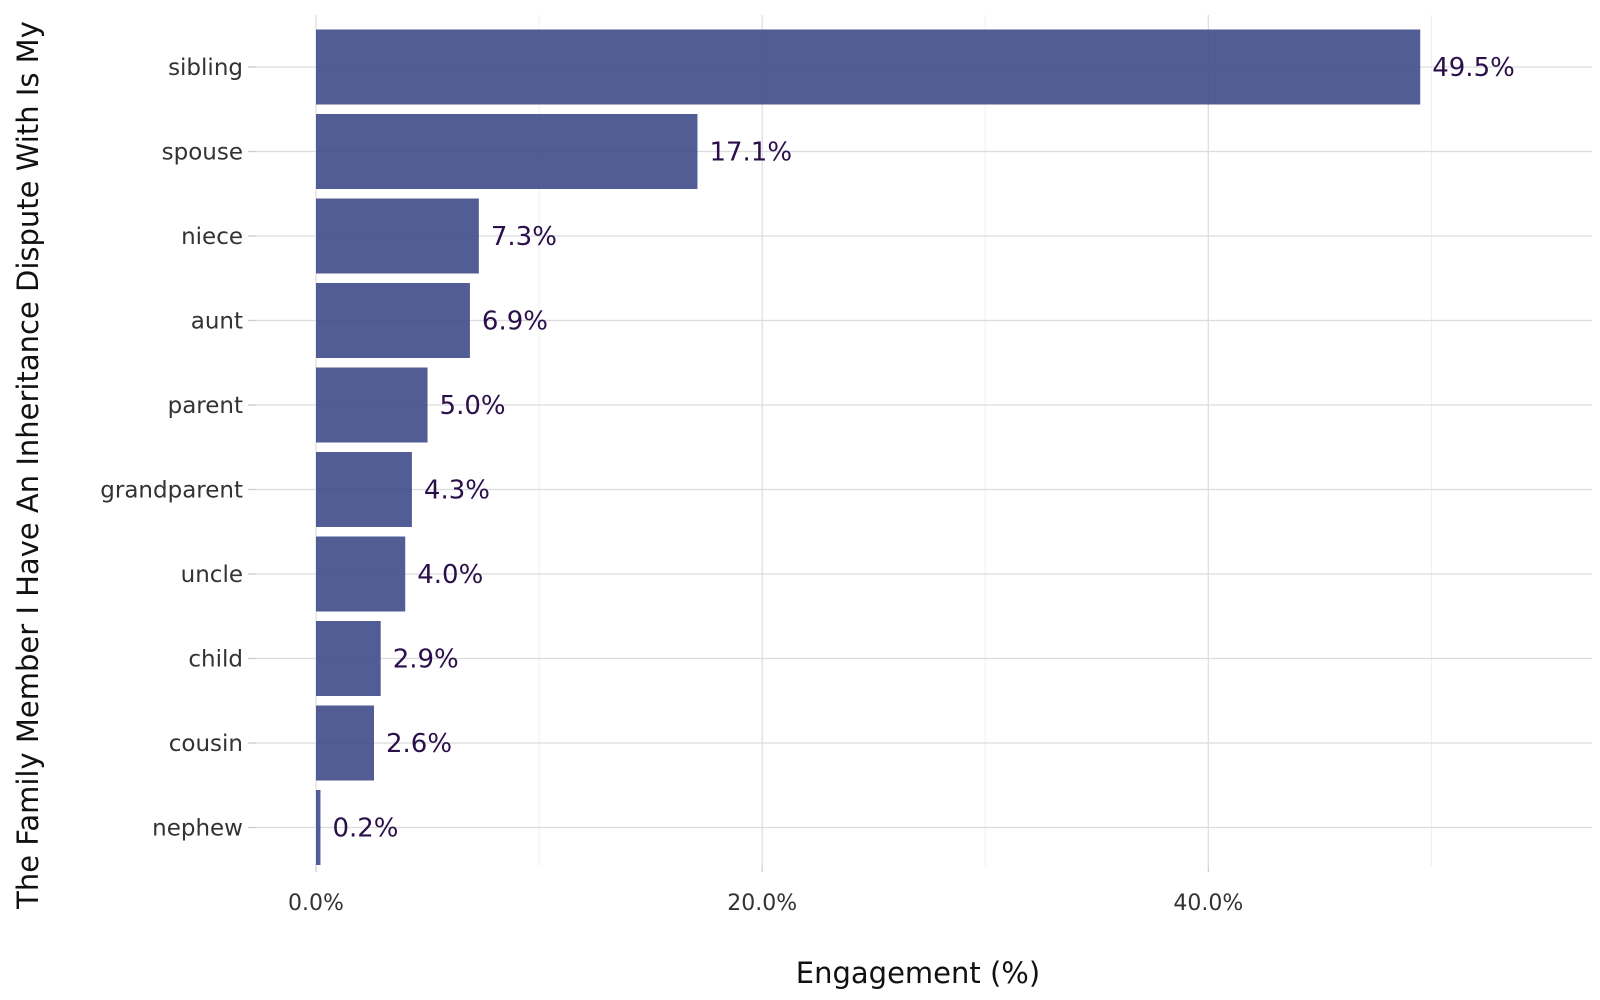  Describe the element at coordinates (372, 405) in the screenshot. I see `bar-parent` at that location.